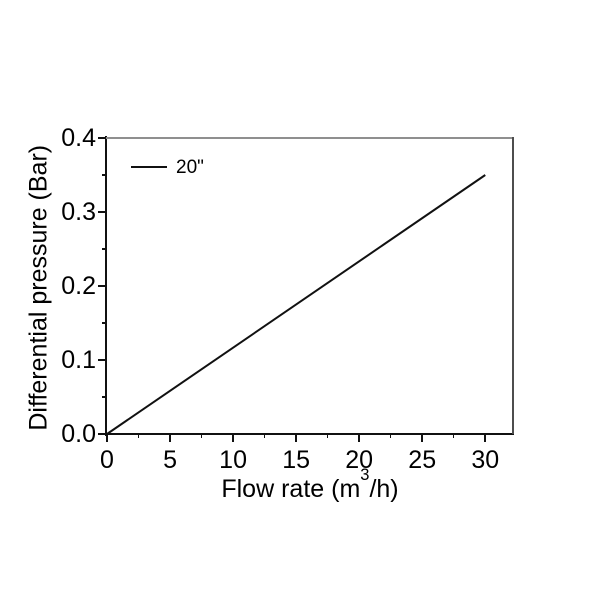  I want to click on x-axis-title-suffix: /h), so click(384, 489).